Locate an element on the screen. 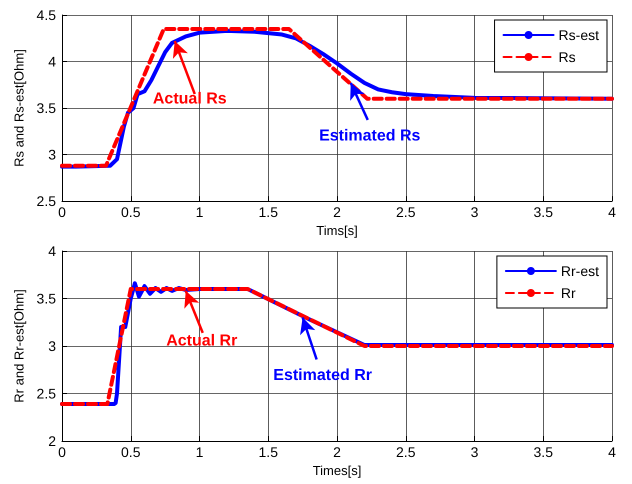 The width and height of the screenshot is (632, 484). x-axis-title: Times[s] is located at coordinates (337, 470).